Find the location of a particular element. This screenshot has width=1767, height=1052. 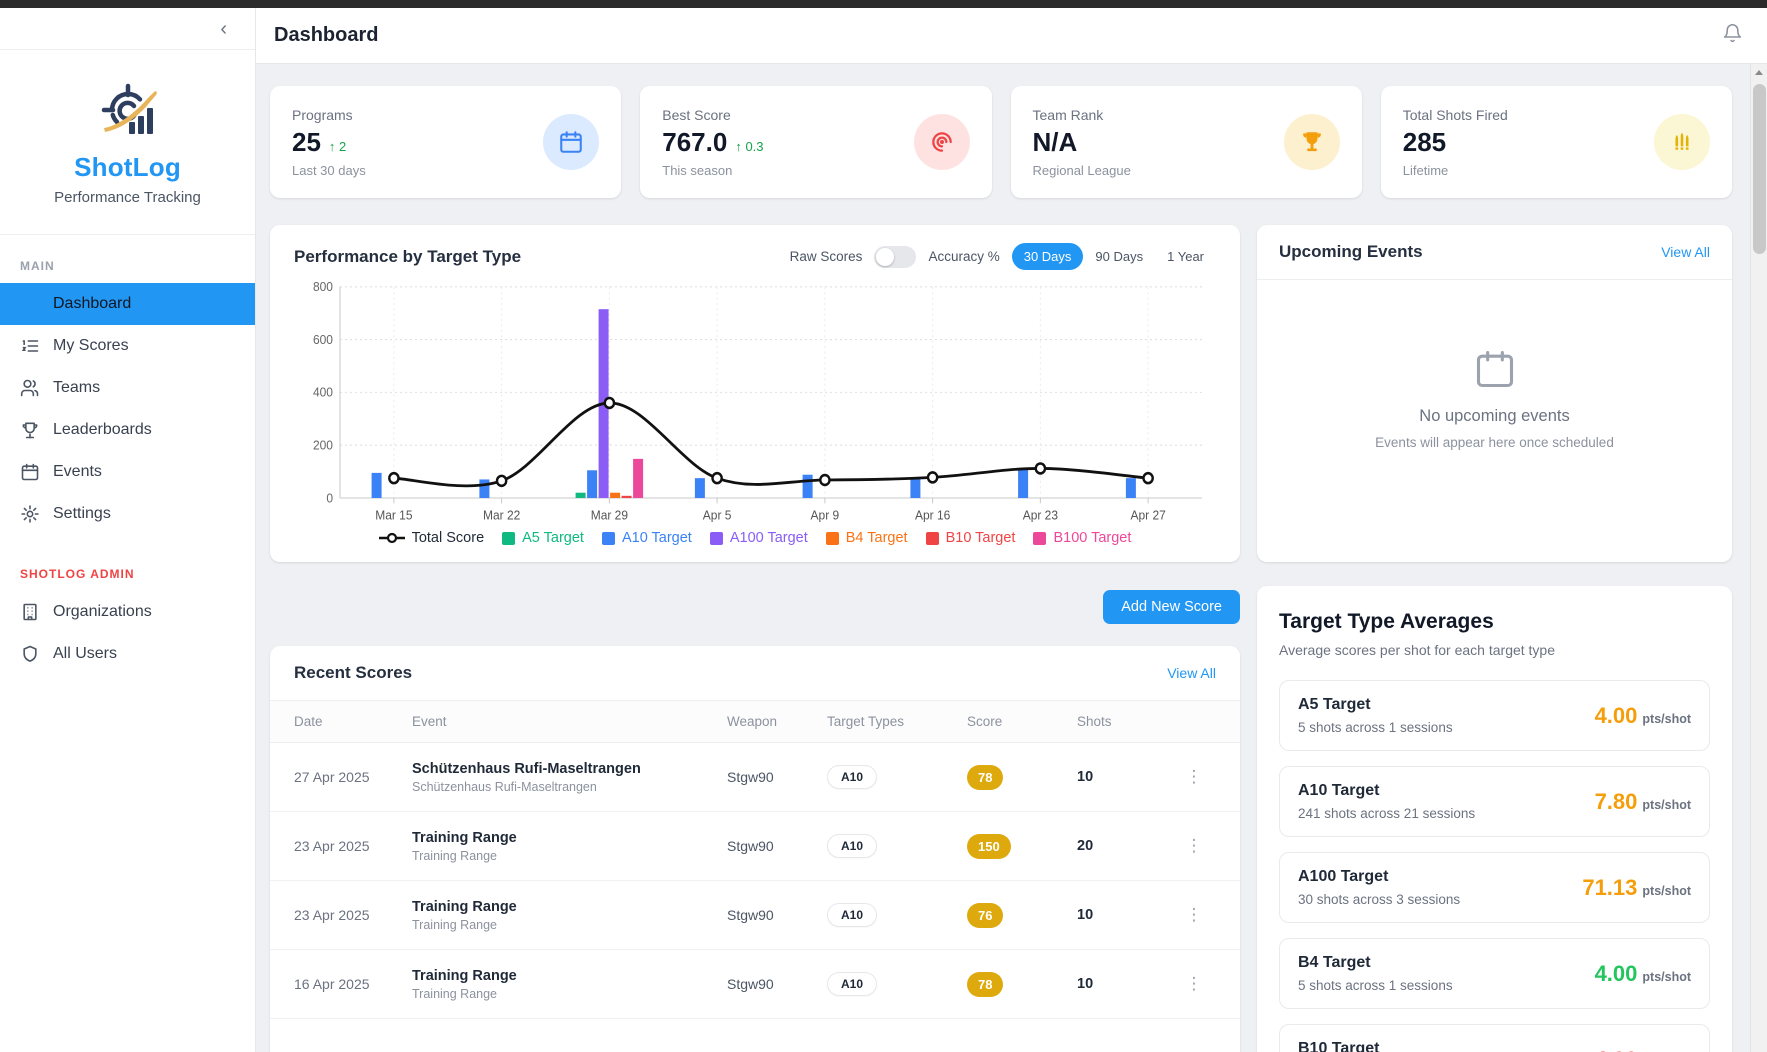

svg-text: Mar 22 is located at coordinates (501, 515).